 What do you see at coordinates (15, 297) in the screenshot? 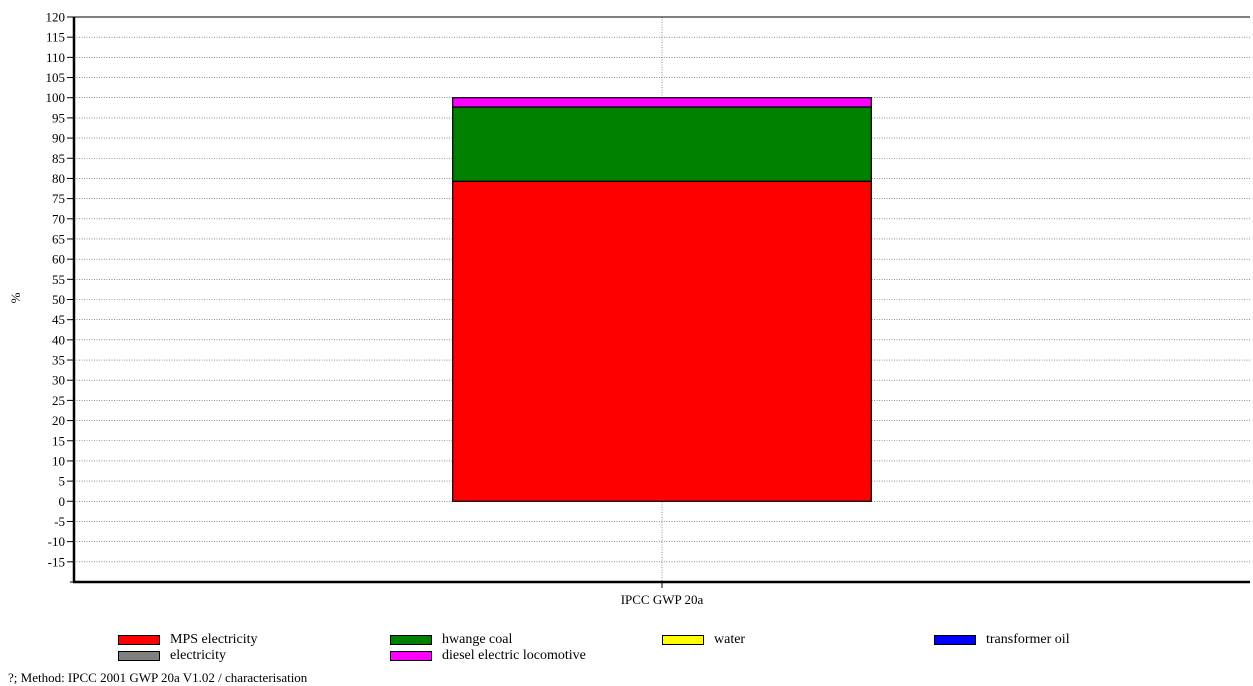
I see `y-axis-label: %` at bounding box center [15, 297].